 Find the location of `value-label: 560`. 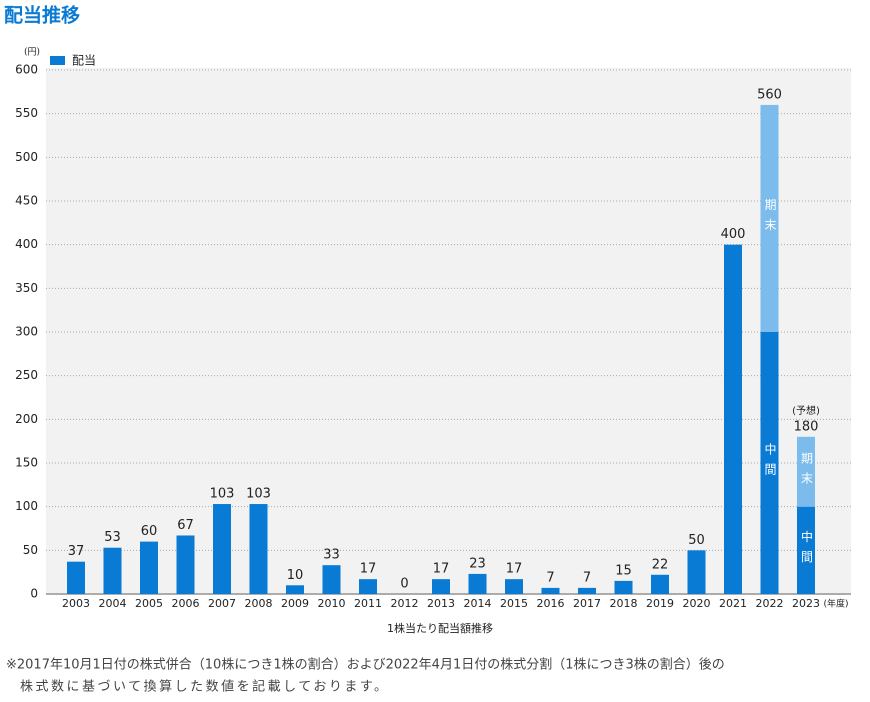

value-label: 560 is located at coordinates (769, 94).